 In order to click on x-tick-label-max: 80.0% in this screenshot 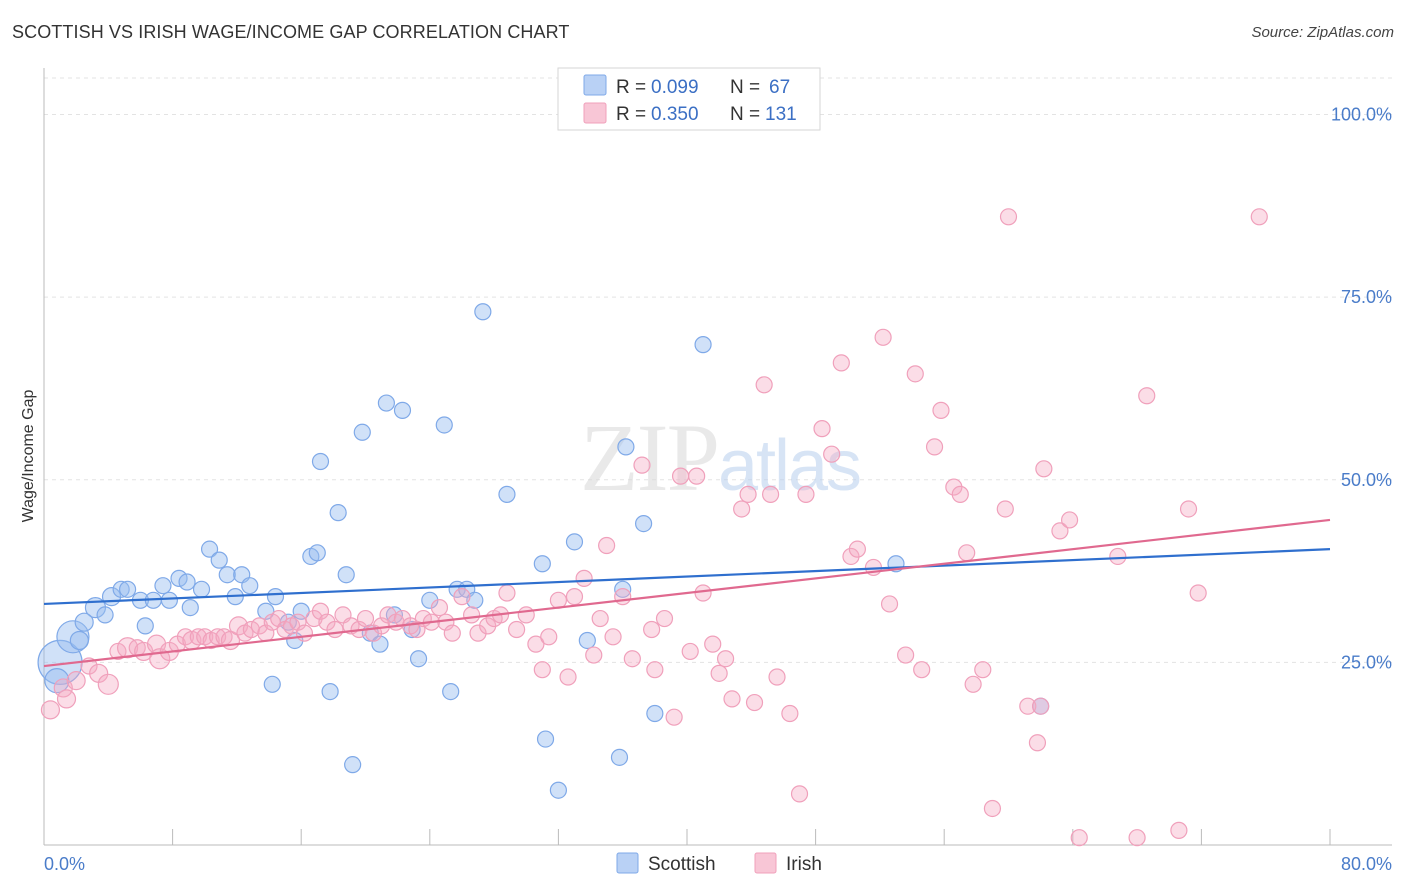, I will do `click(1366, 864)`.